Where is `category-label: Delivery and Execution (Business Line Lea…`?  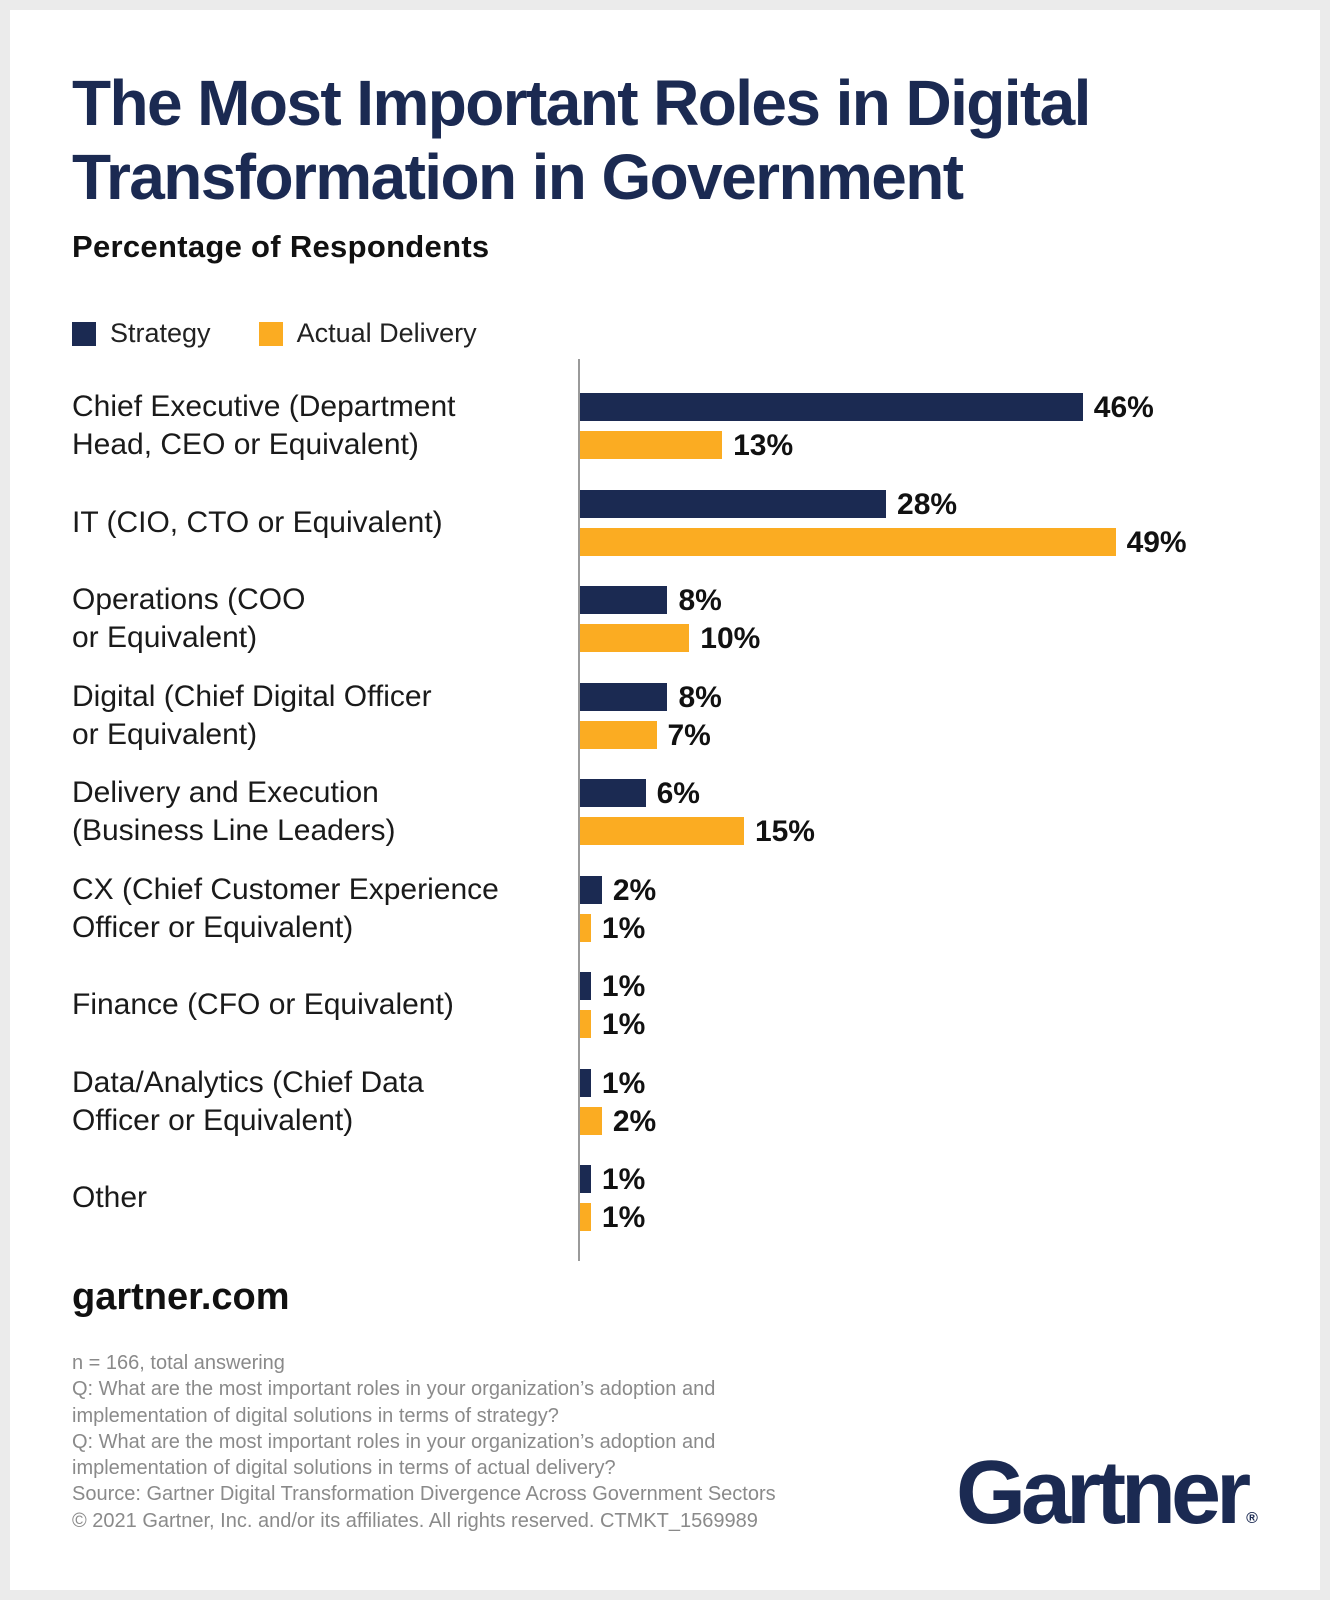 category-label: Delivery and Execution (Business Line Lea… is located at coordinates (317, 812).